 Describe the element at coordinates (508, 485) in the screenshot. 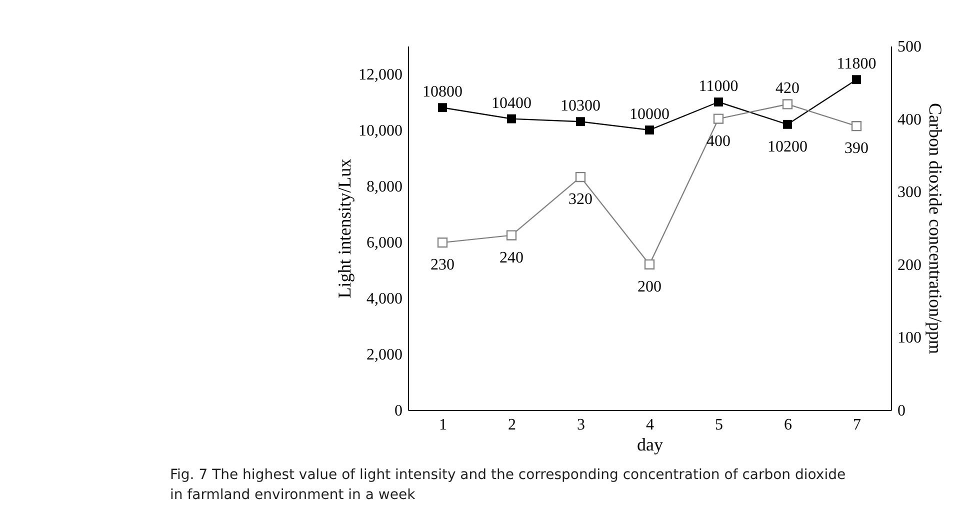

I see `caption: Fig. 7 The highest value of light intensity and the corresponding concentration of carbon dioxide in farmland environment in a week` at that location.